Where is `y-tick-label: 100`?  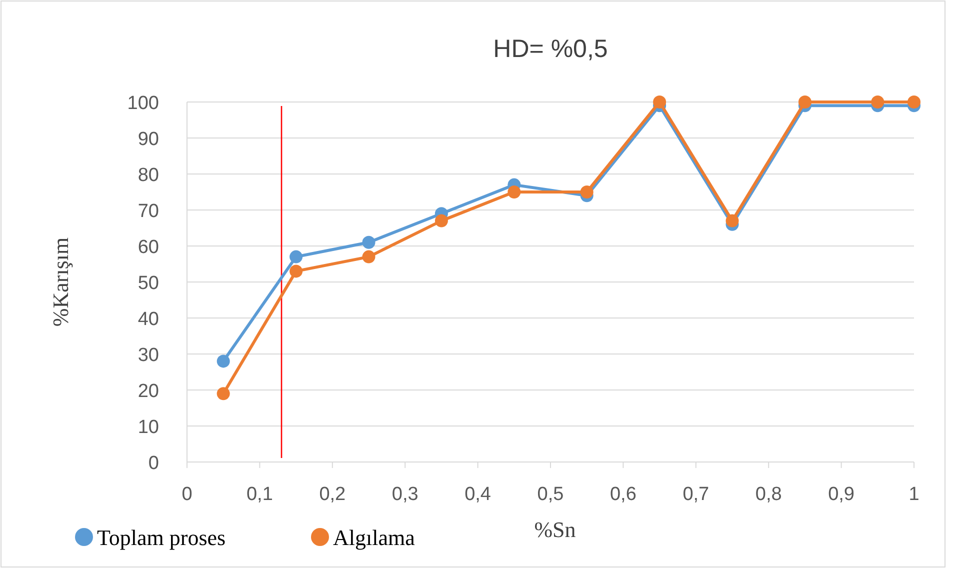
y-tick-label: 100 is located at coordinates (143, 103).